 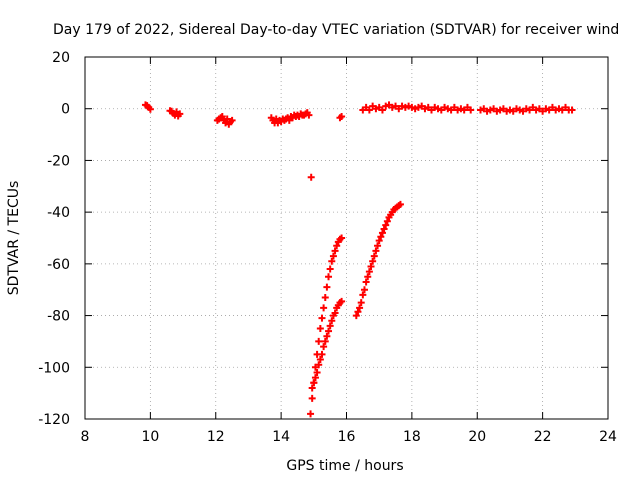 What do you see at coordinates (54, 420) in the screenshot?
I see `y-tick-label: -120` at bounding box center [54, 420].